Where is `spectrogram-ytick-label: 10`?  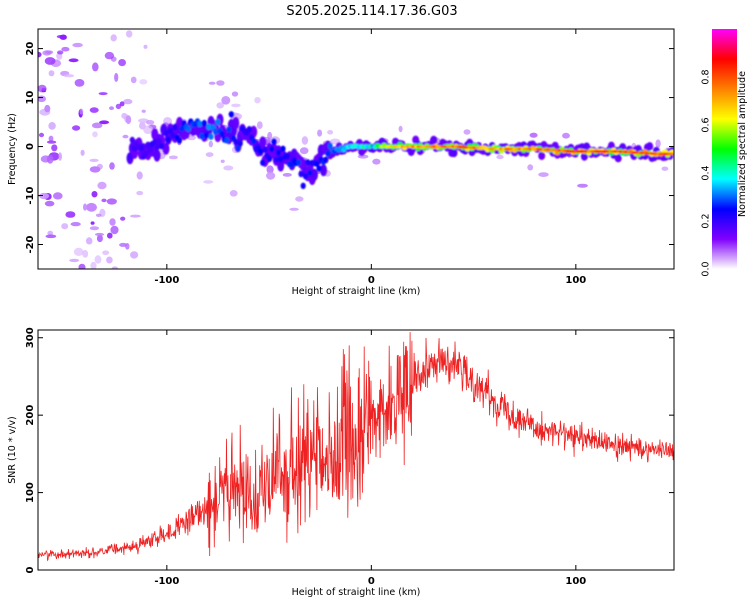
spectrogram-ytick-label: 10 is located at coordinates (30, 98).